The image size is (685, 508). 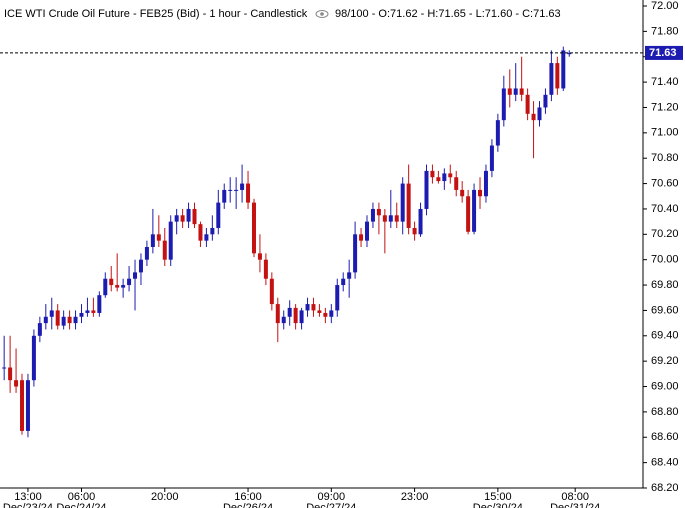 What do you see at coordinates (248, 505) in the screenshot?
I see `x-date-label: Dec/26/24` at bounding box center [248, 505].